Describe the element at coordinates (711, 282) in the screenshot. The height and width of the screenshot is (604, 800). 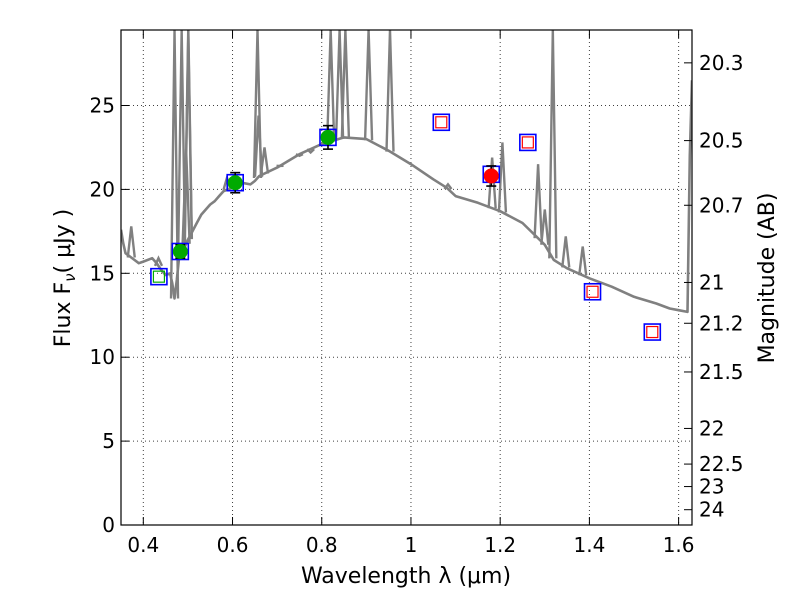
I see `y2-tick-label: 21` at that location.